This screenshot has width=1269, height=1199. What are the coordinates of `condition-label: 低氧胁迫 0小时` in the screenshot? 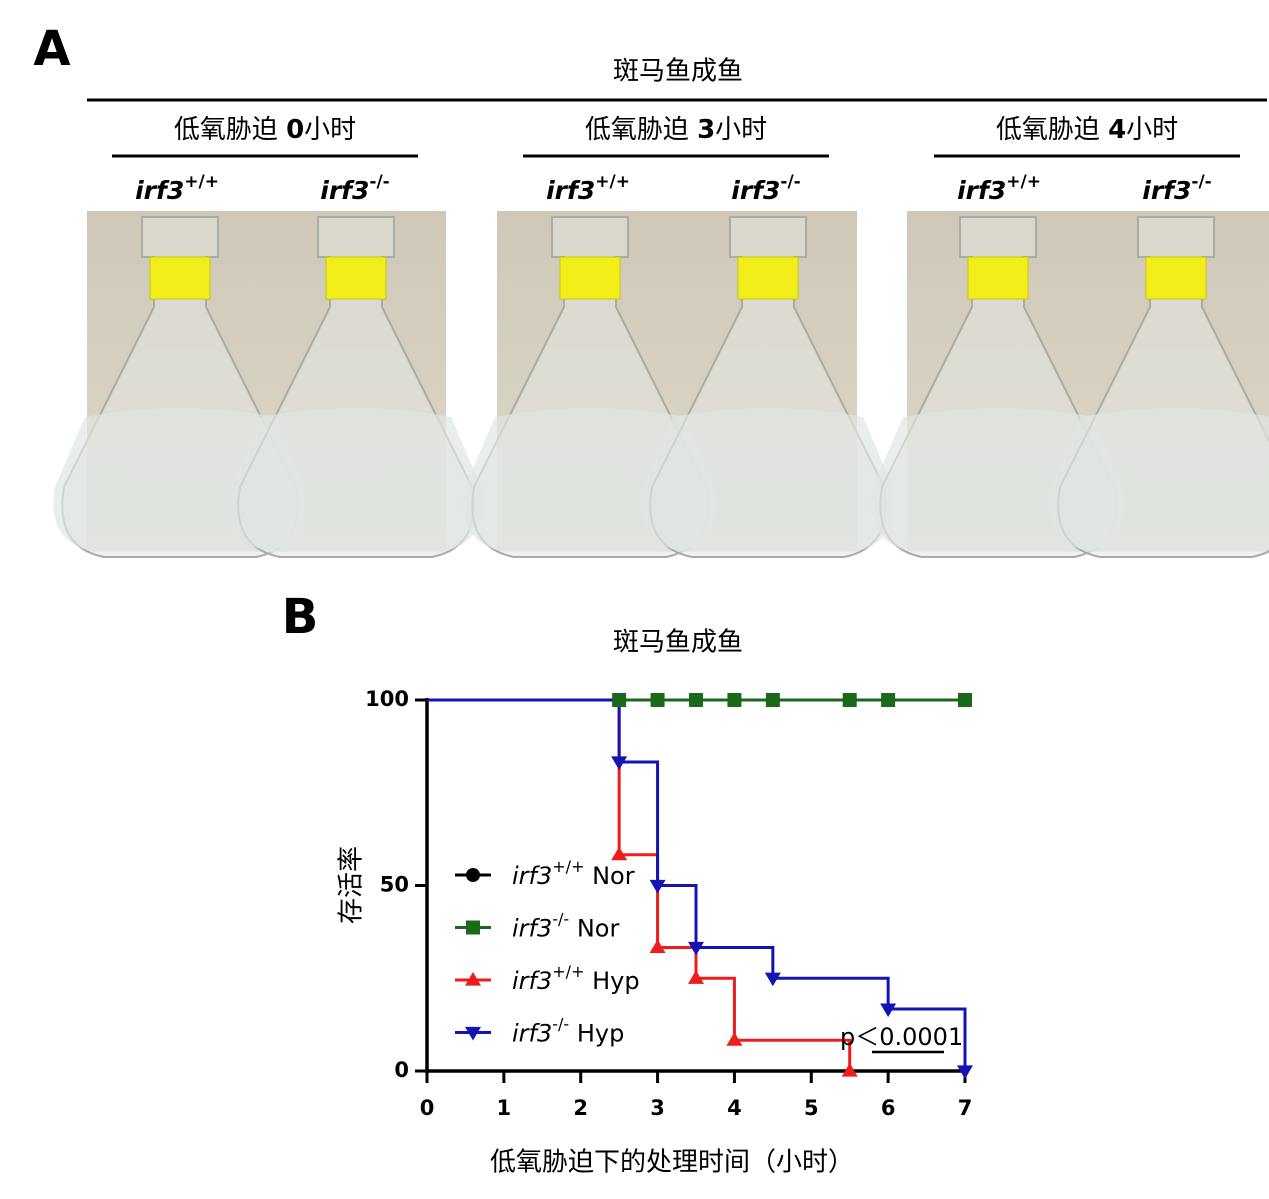 It's located at (265, 130).